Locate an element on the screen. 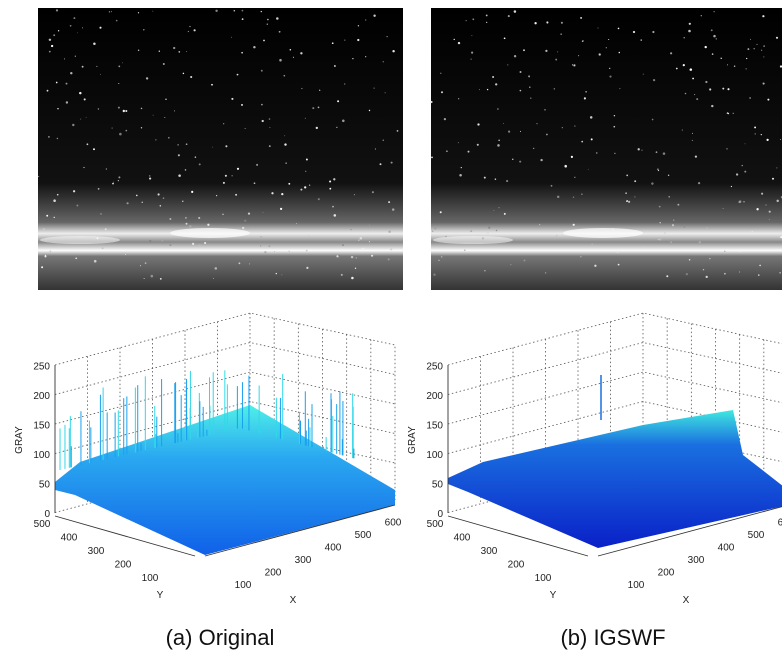 The height and width of the screenshot is (656, 782). caption: (a) Original is located at coordinates (220, 637).